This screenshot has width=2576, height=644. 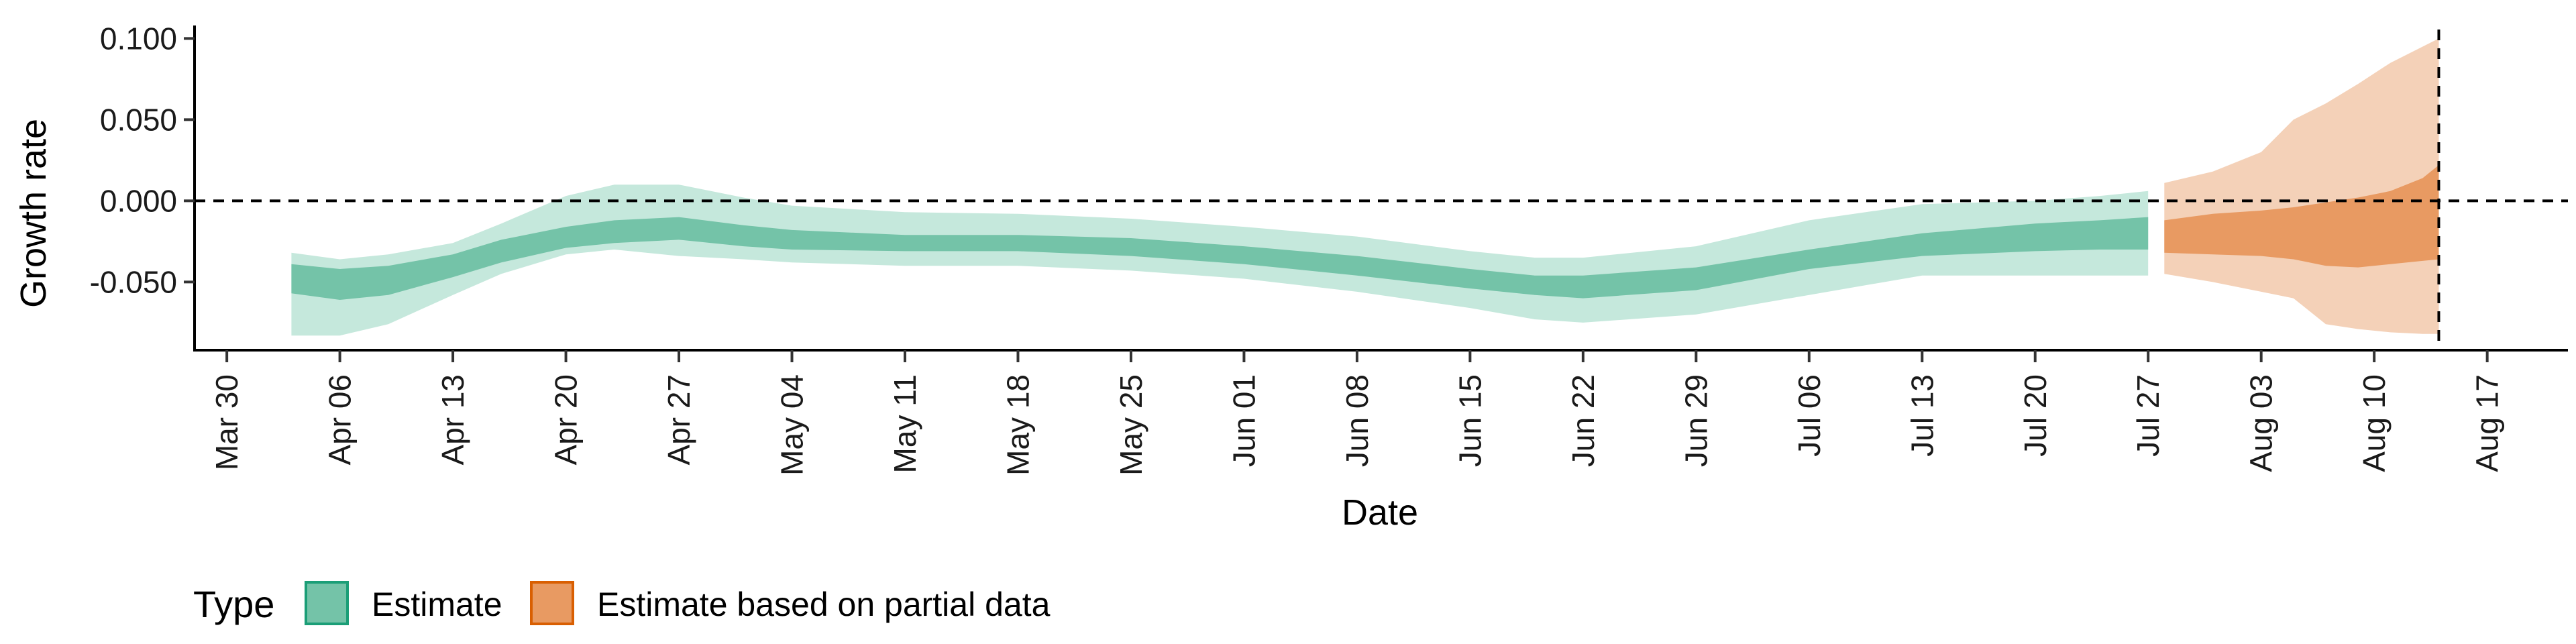 I want to click on x-tick-label: Mar 30, so click(x=226, y=422).